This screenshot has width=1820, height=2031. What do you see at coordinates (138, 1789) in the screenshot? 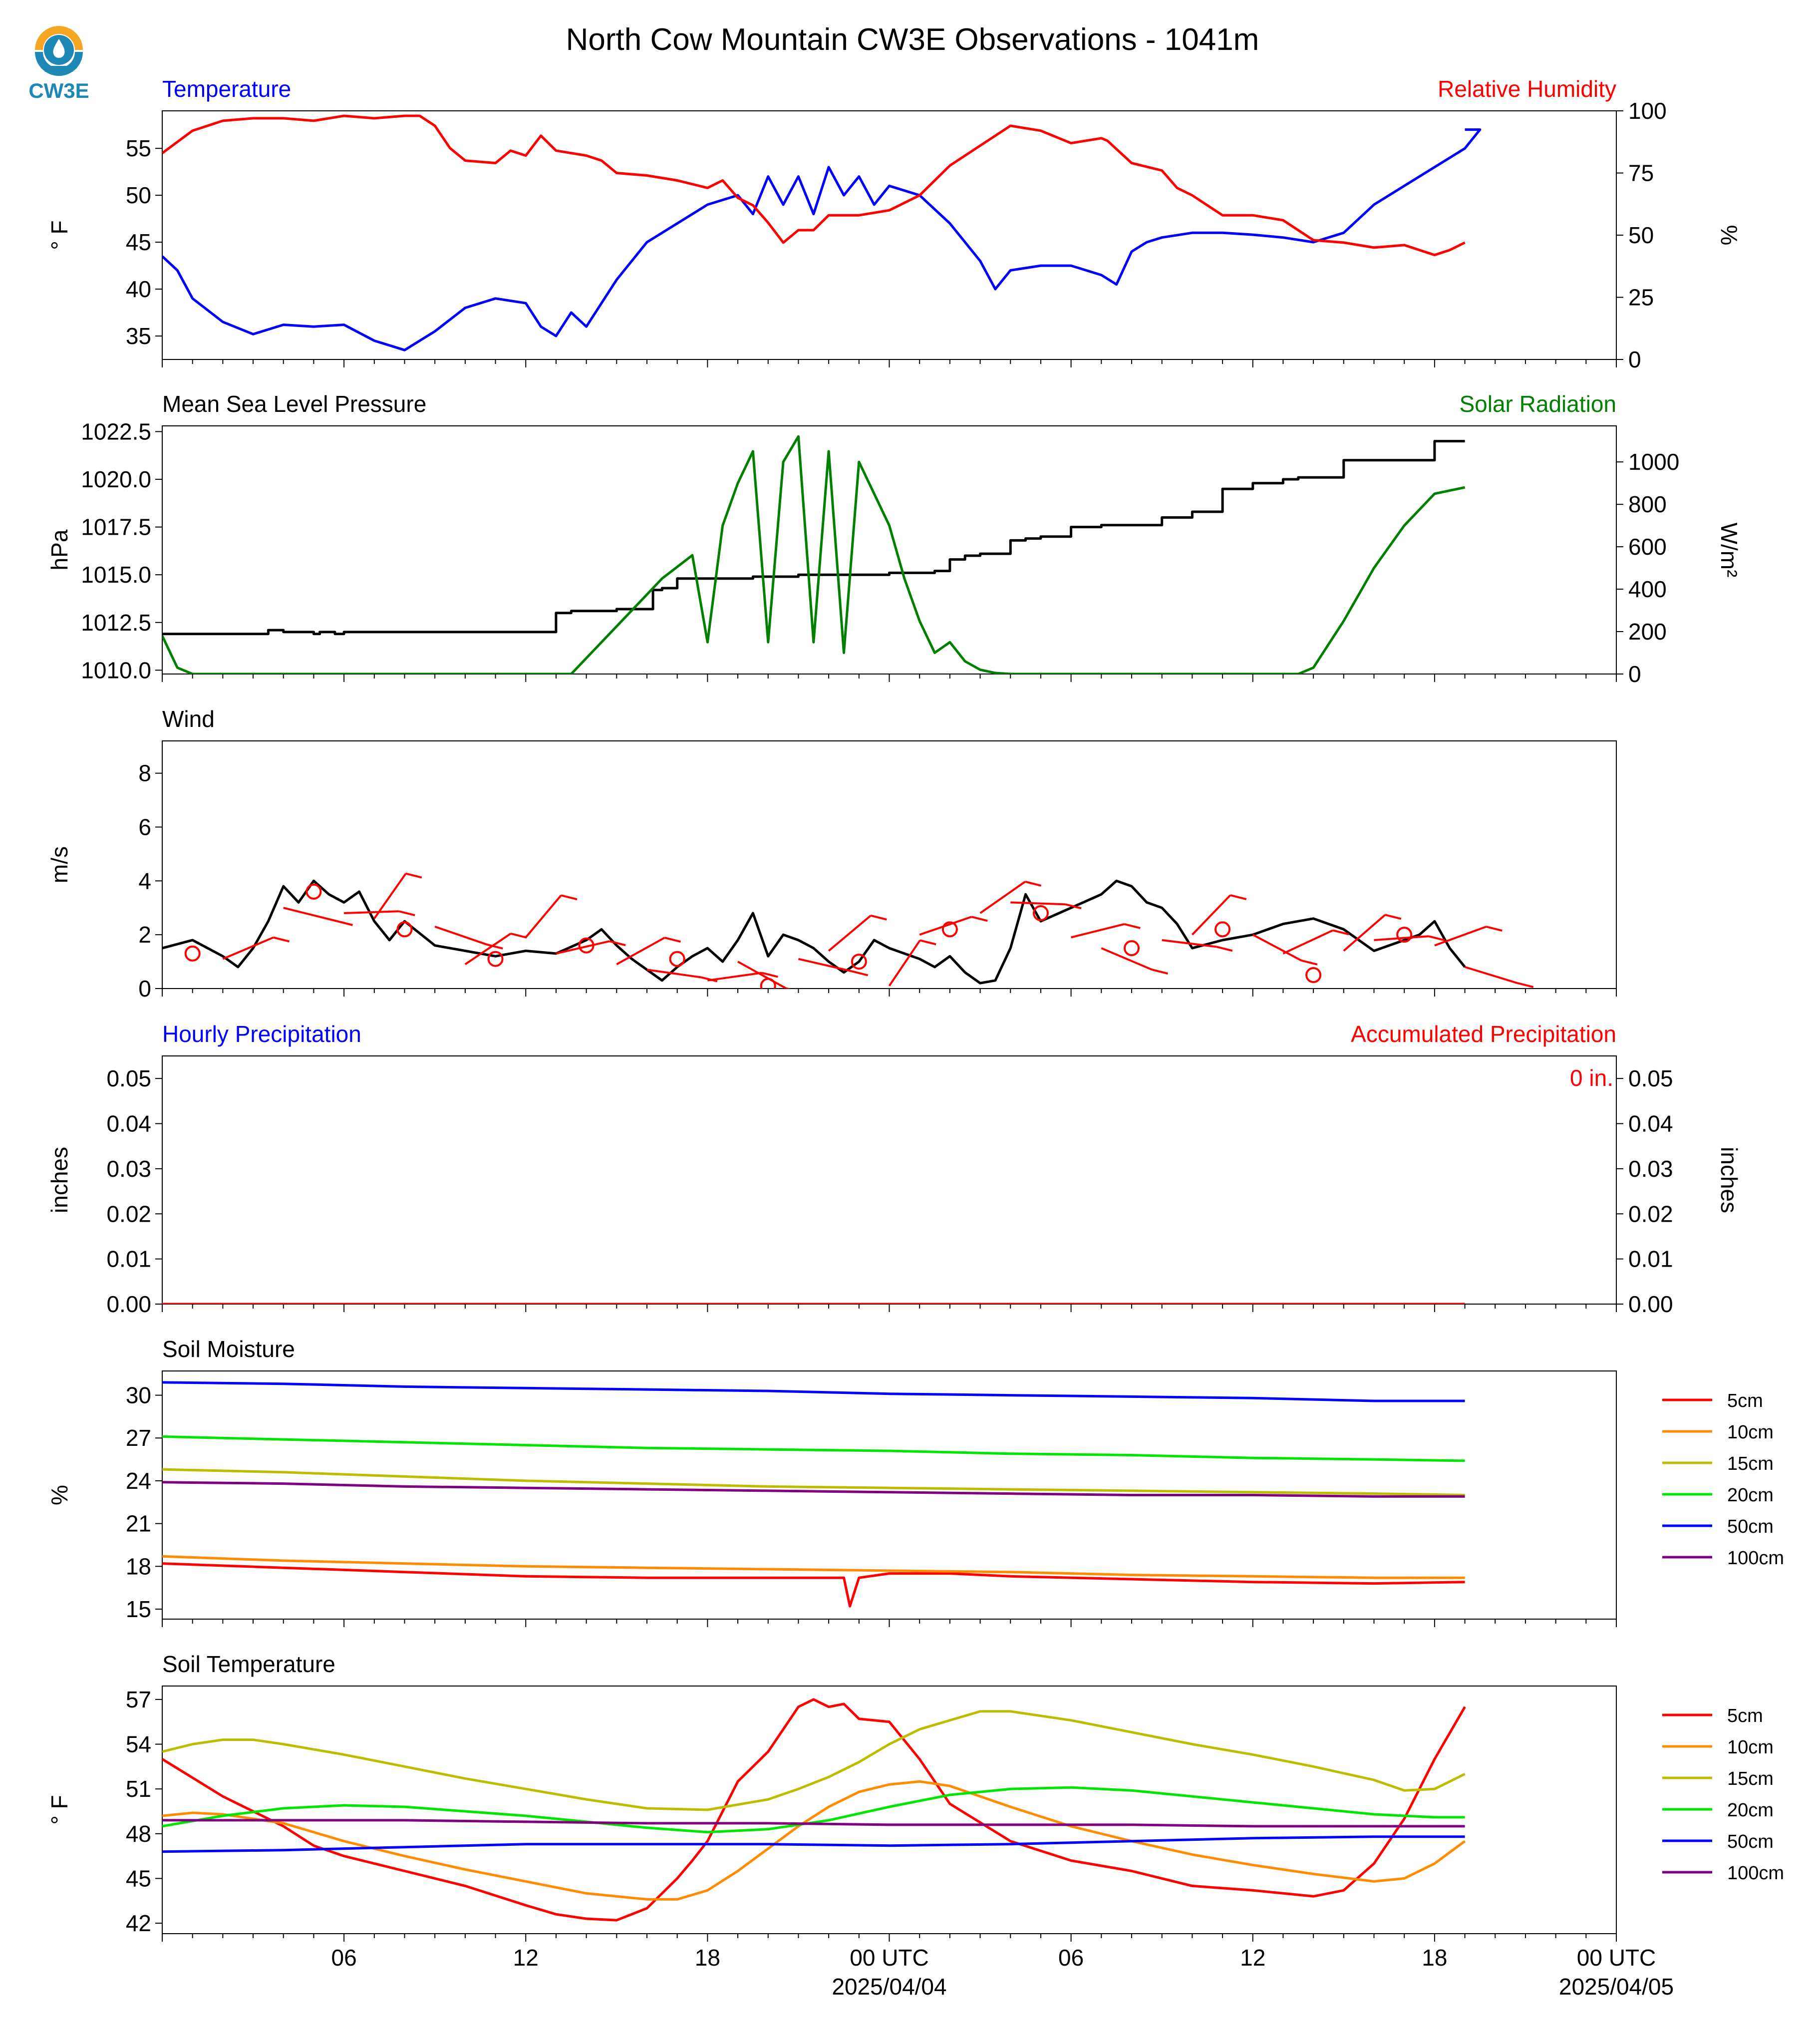
I see `soil_temp-y-tick-label: 51` at bounding box center [138, 1789].